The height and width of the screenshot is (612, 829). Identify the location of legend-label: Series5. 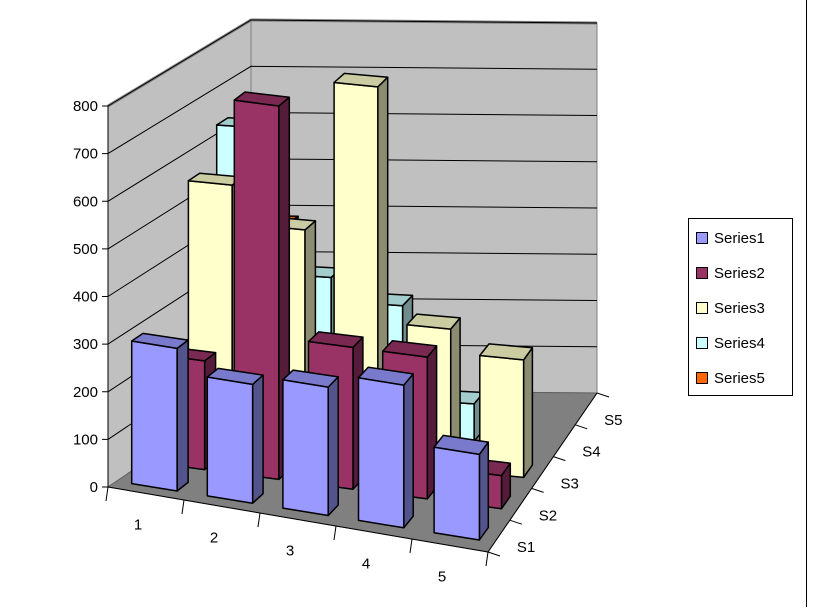
(739, 378).